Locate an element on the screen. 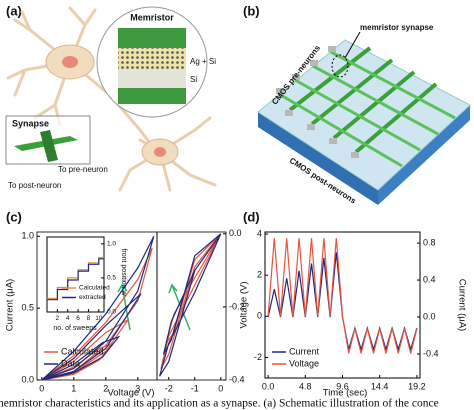 The width and height of the screenshot is (474, 410). pre-label: To pre-neuron is located at coordinates (83, 169).